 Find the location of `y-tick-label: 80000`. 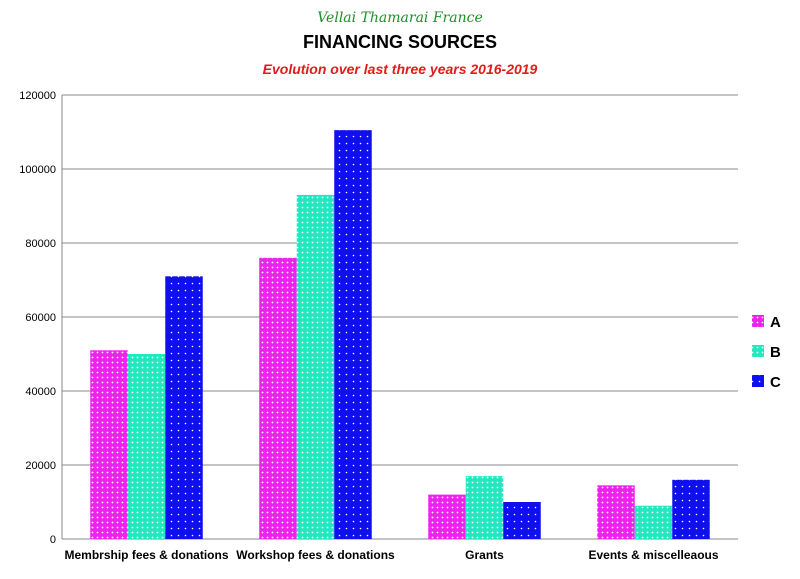

y-tick-label: 80000 is located at coordinates (40, 244).